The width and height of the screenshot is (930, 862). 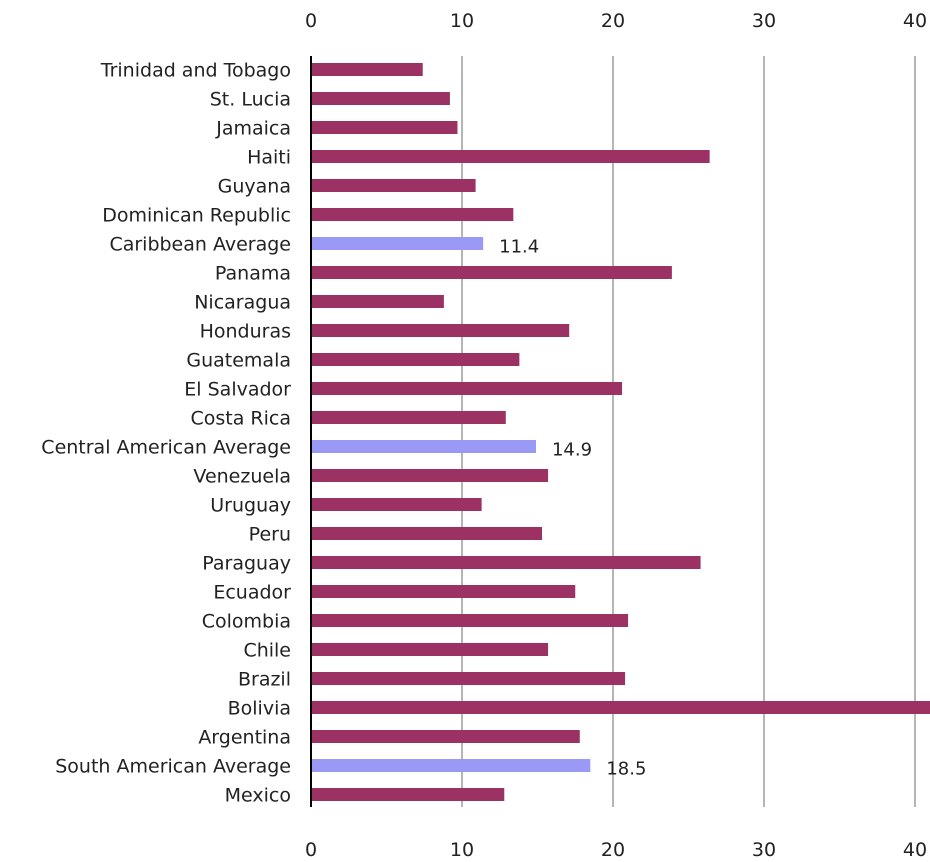 I want to click on top-tick-label: 30, so click(x=764, y=21).